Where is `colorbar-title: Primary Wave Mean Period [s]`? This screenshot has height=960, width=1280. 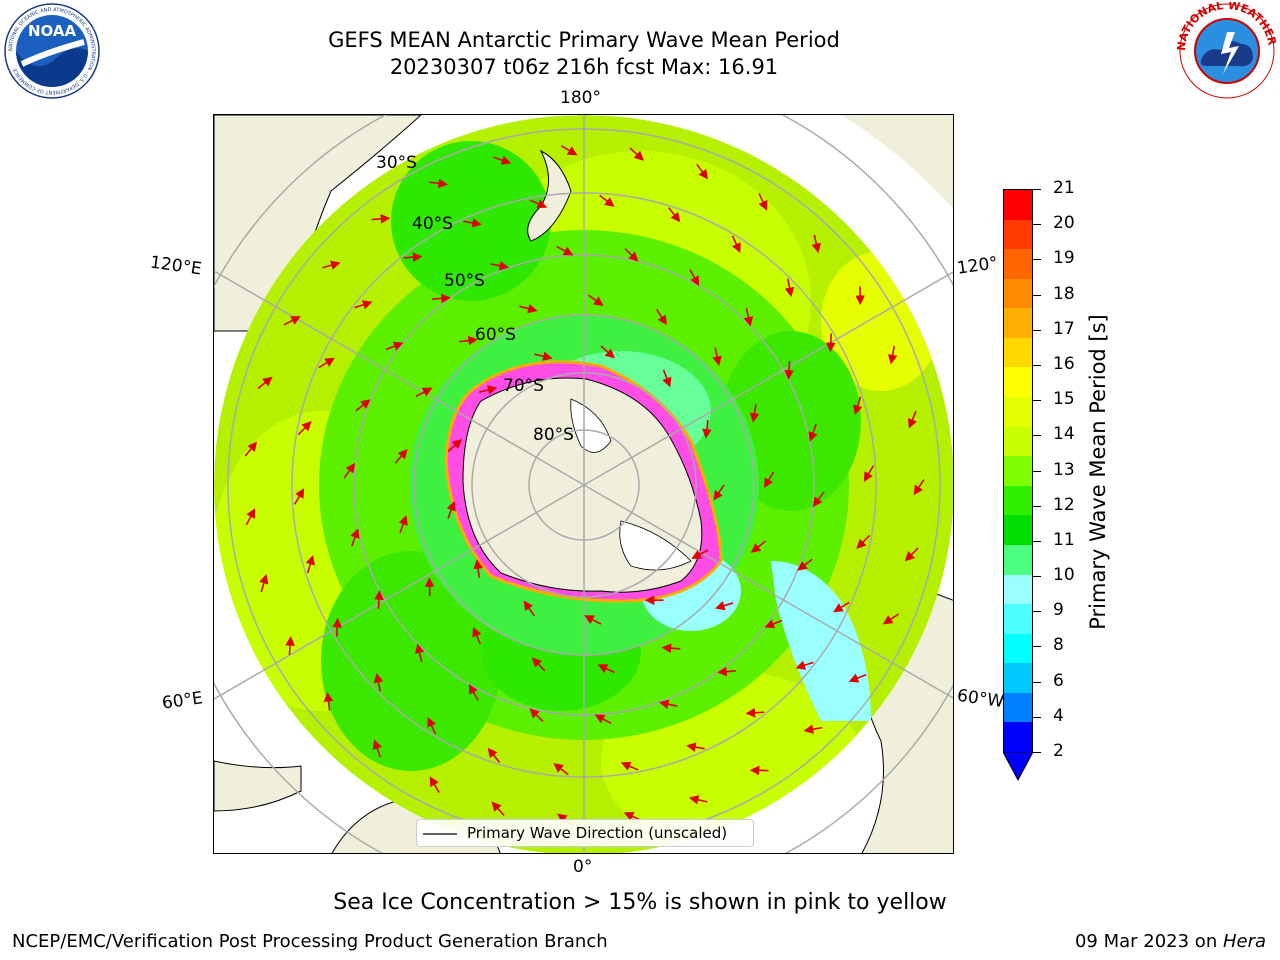
colorbar-title: Primary Wave Mean Period [s] is located at coordinates (1098, 472).